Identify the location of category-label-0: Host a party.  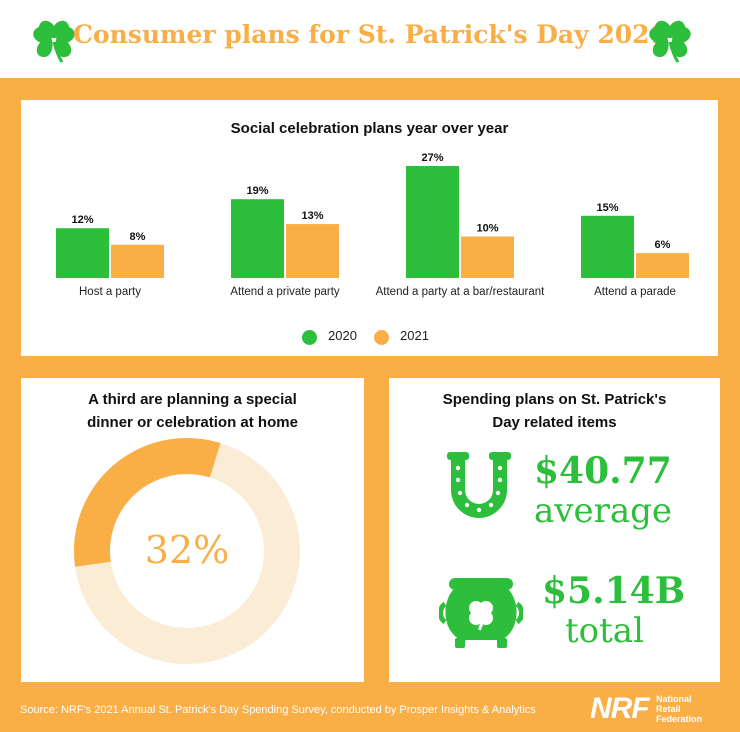
(110, 292).